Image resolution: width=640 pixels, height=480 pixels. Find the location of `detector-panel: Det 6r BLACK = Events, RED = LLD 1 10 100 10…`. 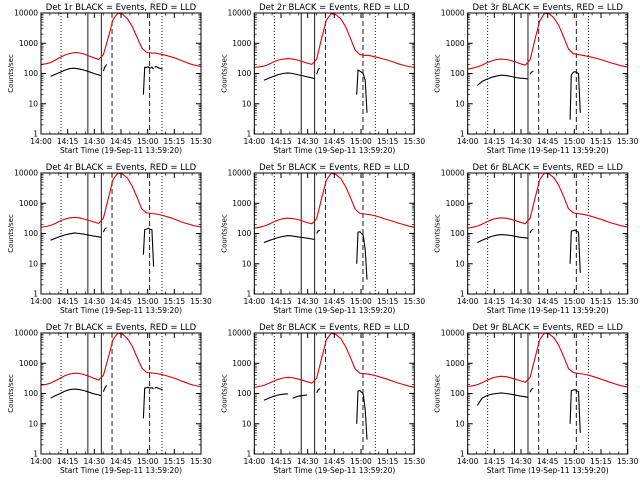

detector-panel: Det 6r BLACK = Events, RED = LLD 1 10 100 10… is located at coordinates (536, 239).